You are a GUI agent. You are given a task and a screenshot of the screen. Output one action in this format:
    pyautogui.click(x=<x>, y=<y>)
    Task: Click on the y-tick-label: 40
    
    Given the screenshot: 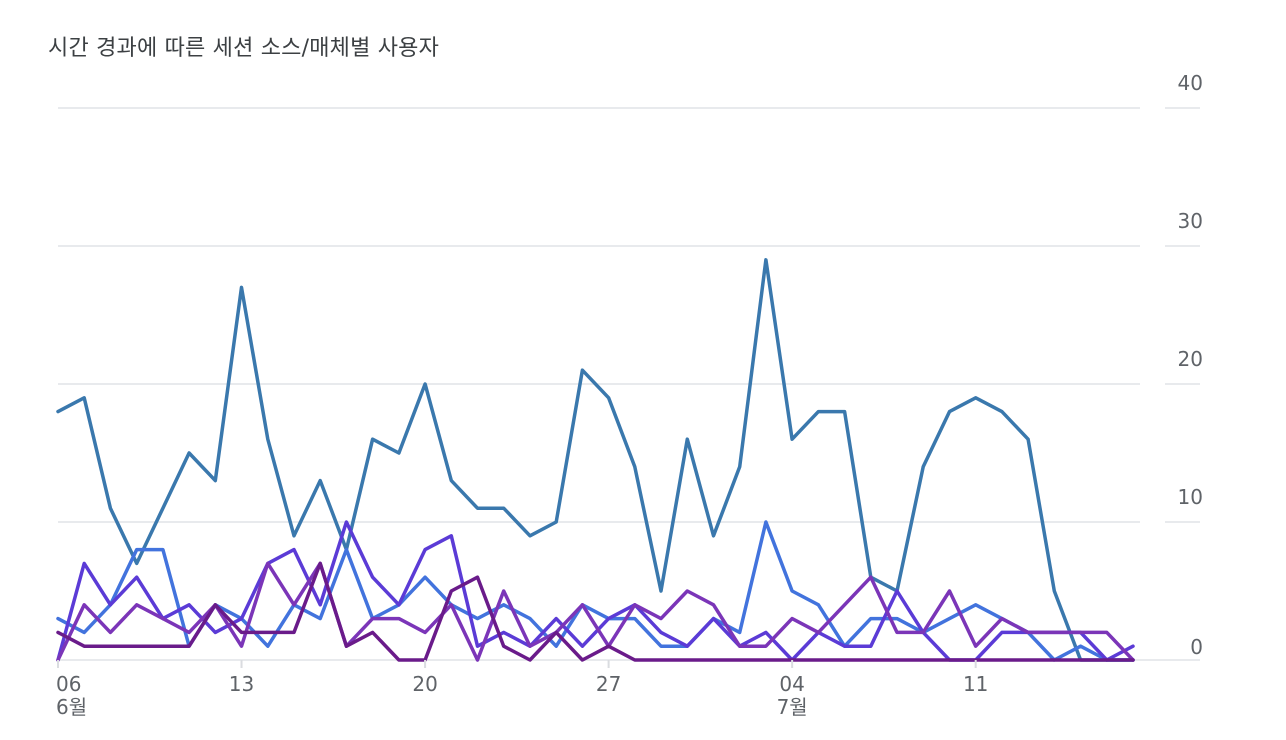 What is the action you would take?
    pyautogui.click(x=1190, y=83)
    